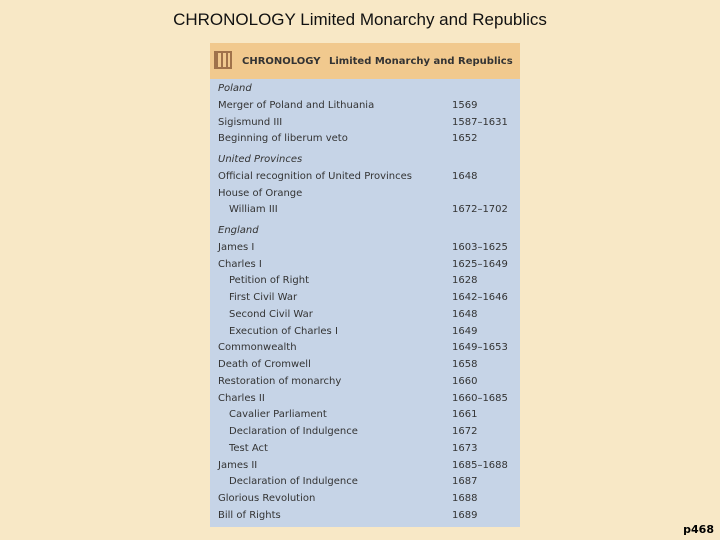 The image size is (720, 540). I want to click on date: 1603–1625, so click(480, 247).